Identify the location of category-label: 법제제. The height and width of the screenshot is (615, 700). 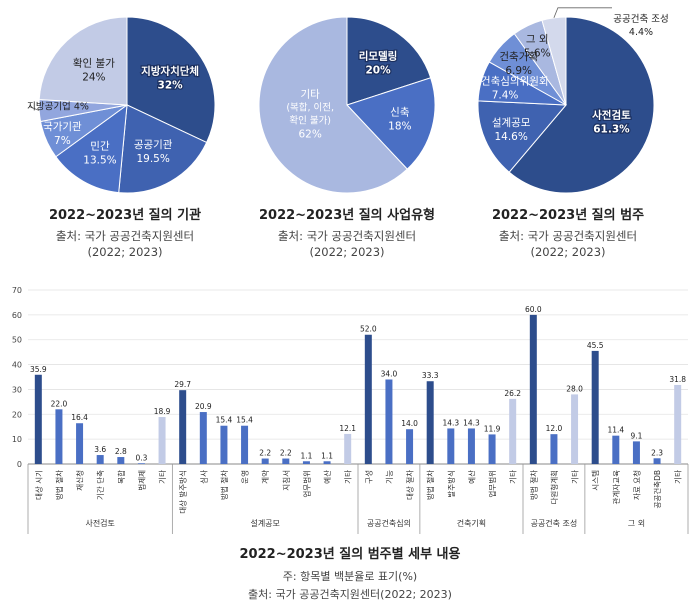
(141, 480).